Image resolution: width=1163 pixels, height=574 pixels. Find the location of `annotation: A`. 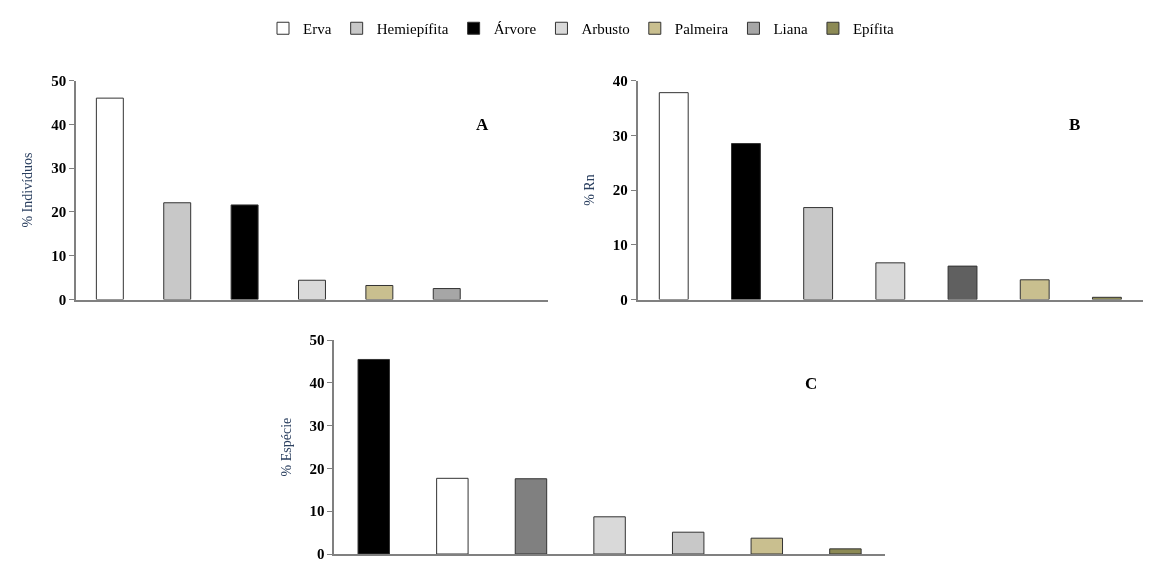

annotation: A is located at coordinates (482, 124).